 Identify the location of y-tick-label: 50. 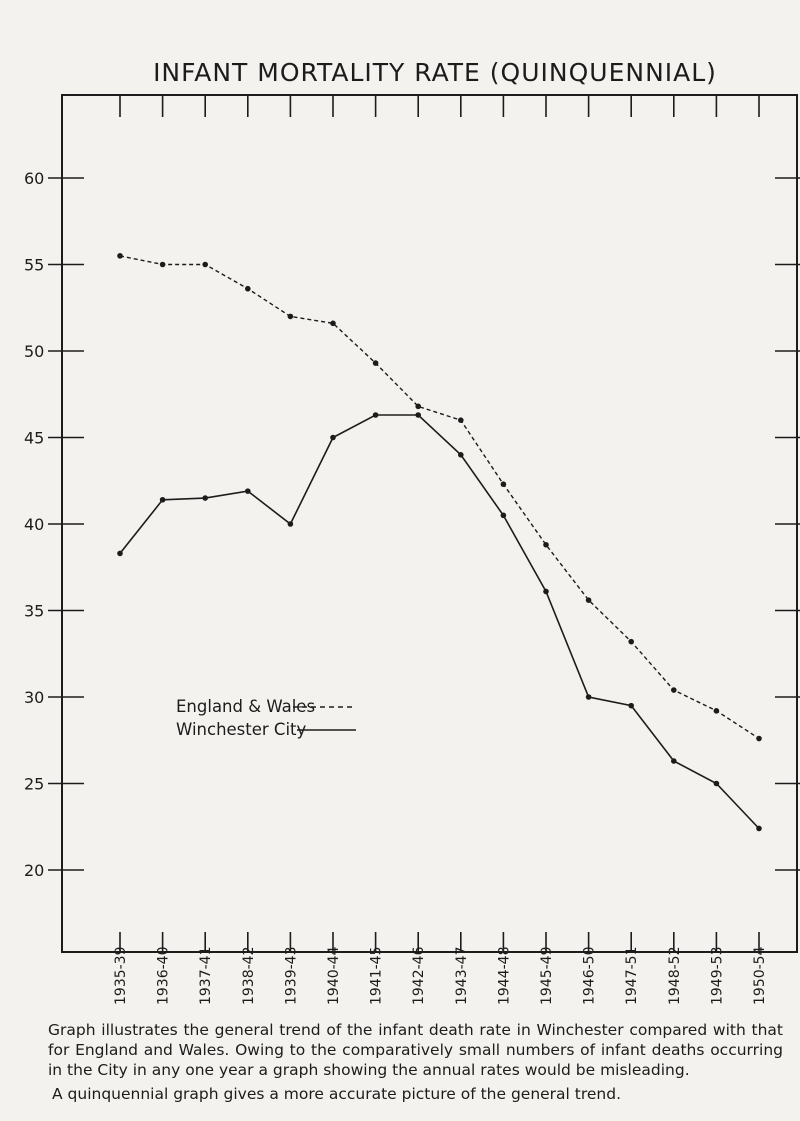
(34, 351).